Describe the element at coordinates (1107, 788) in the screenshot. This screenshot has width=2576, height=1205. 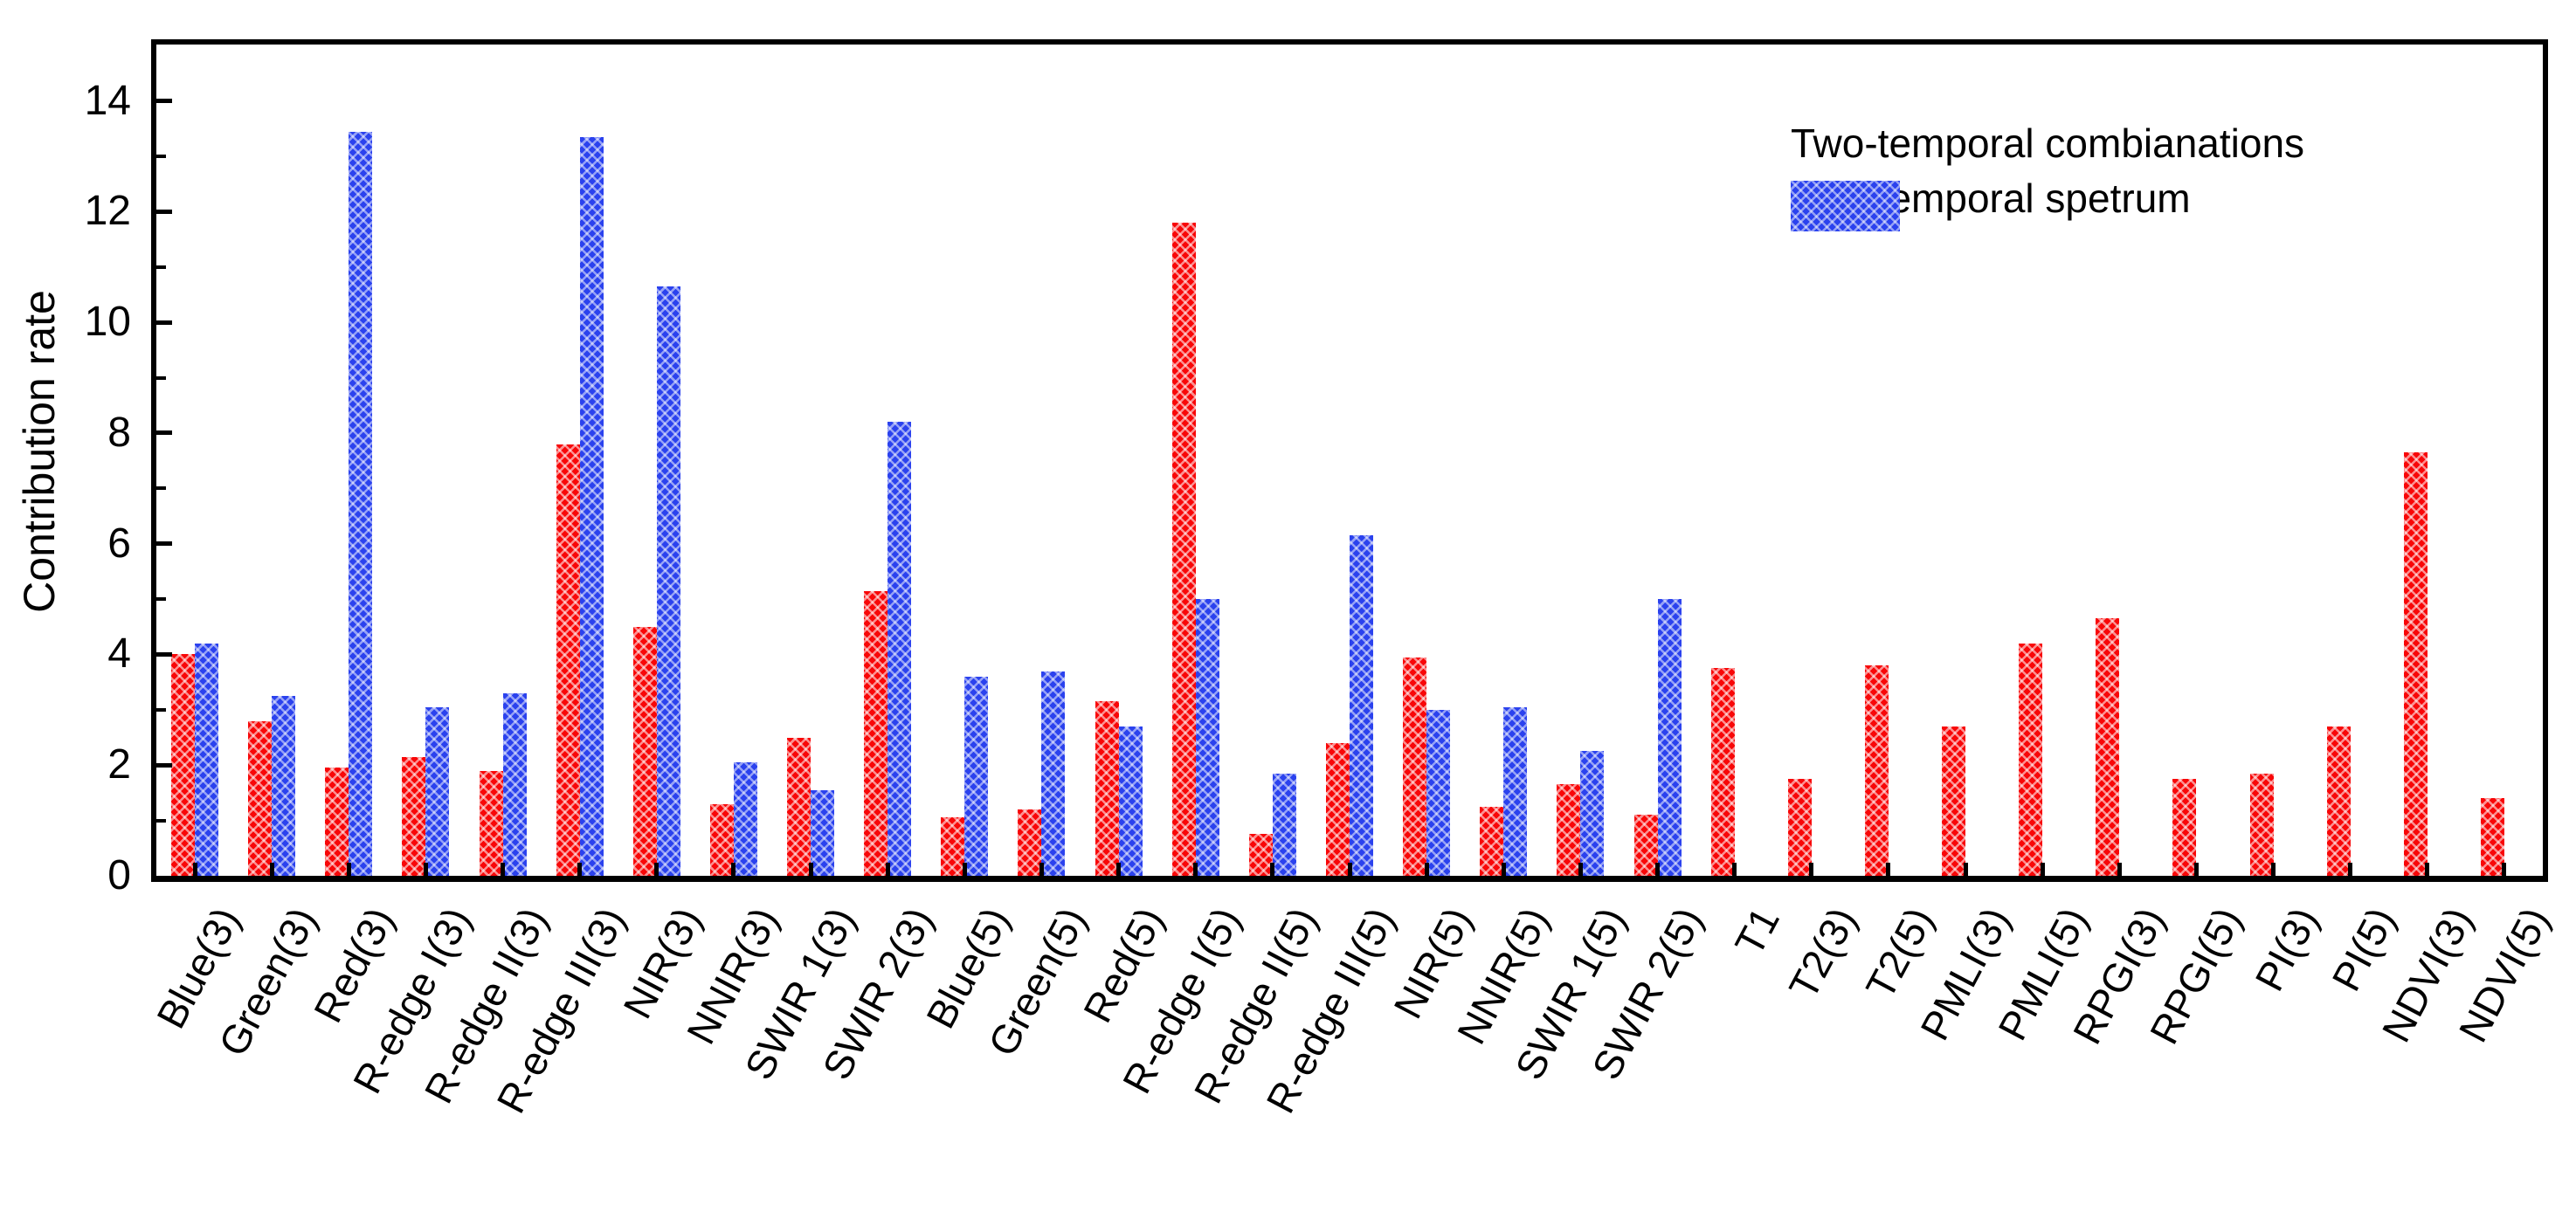
I see `bar-combinations-Red(5)` at that location.